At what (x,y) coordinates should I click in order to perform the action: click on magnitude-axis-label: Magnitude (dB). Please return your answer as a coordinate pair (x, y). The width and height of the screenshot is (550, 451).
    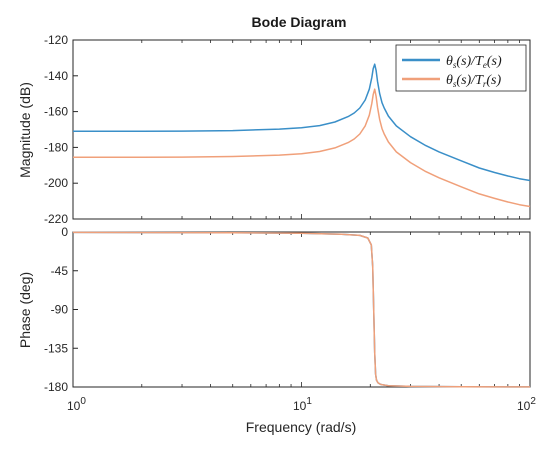
    Looking at the image, I should click on (25, 130).